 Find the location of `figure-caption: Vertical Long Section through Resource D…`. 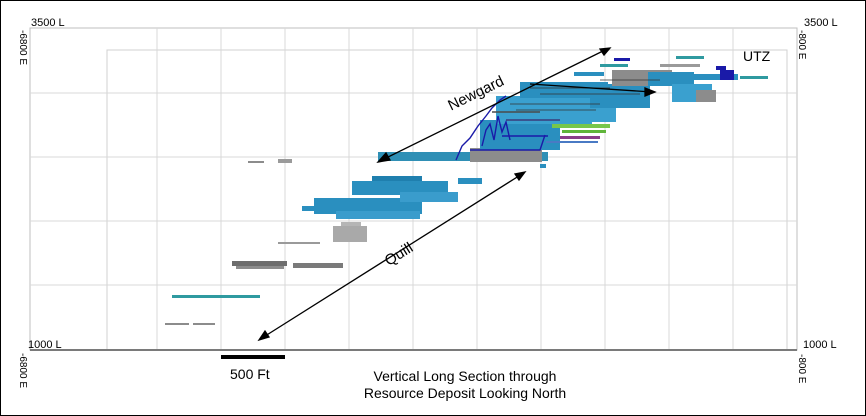

figure-caption: Vertical Long Section through Resource D… is located at coordinates (465, 385).